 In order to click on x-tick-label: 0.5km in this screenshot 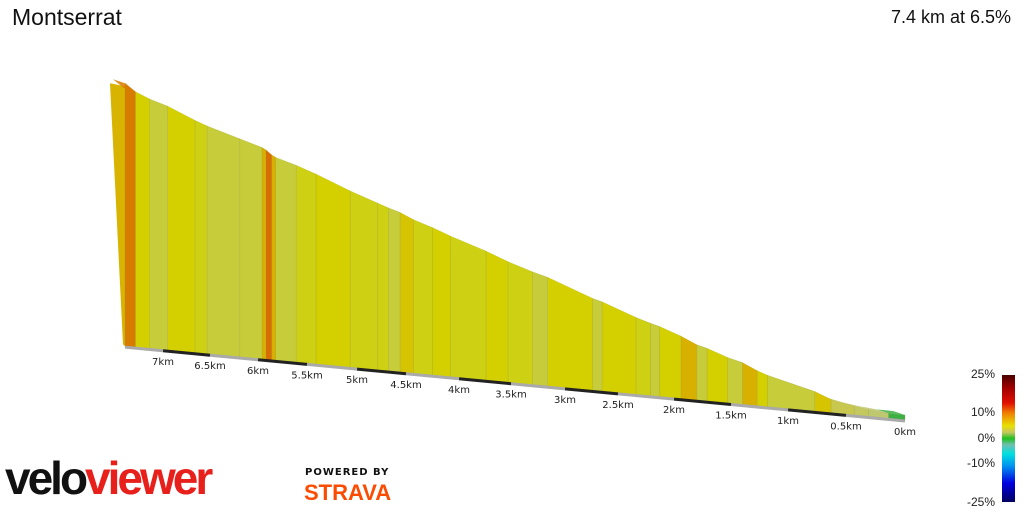, I will do `click(845, 426)`.